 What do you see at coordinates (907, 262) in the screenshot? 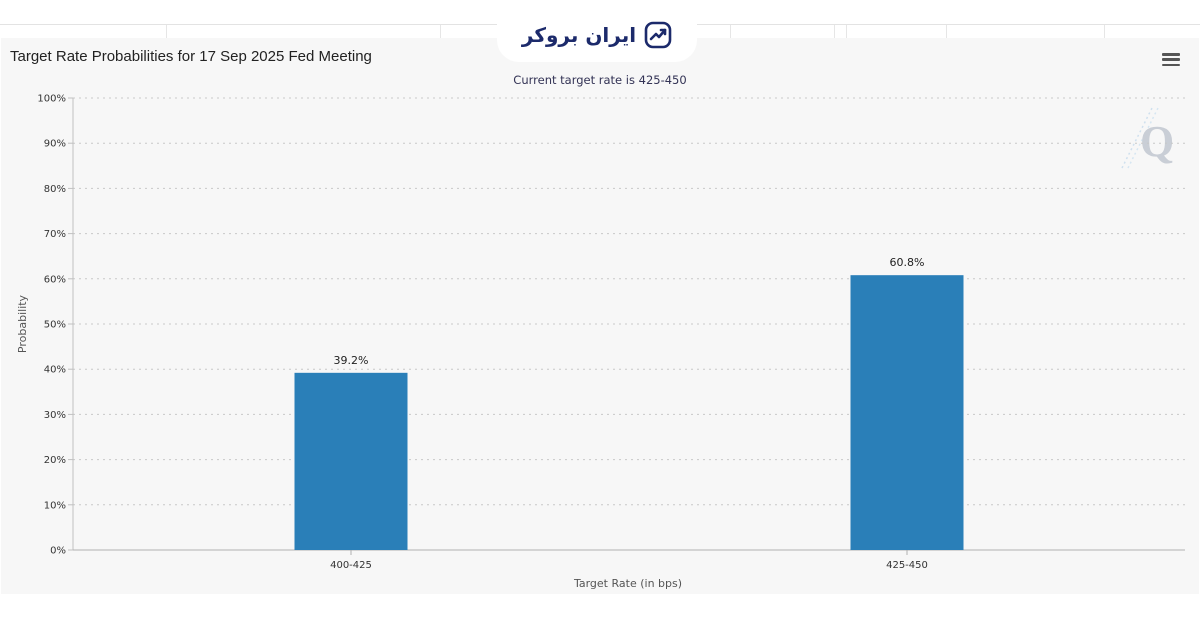
I see `bar-data-label: 60.8%` at bounding box center [907, 262].